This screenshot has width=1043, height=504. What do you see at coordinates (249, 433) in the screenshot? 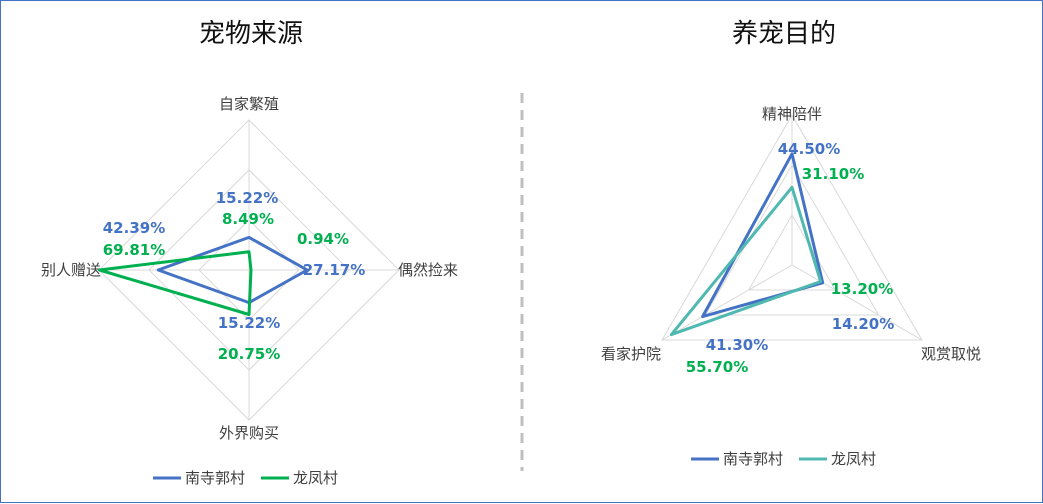
I see `axis-label-left-2: 外界购买` at bounding box center [249, 433].